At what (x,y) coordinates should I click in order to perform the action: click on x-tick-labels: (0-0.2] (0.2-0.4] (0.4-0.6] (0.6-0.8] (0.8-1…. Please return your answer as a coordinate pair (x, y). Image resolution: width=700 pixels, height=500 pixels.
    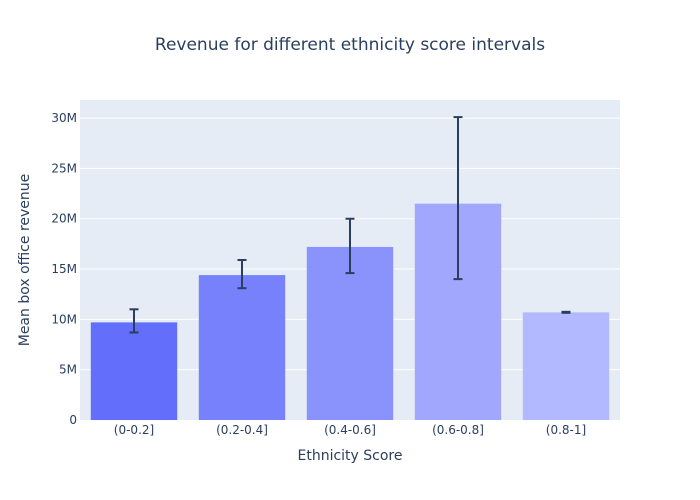
    Looking at the image, I should click on (350, 430).